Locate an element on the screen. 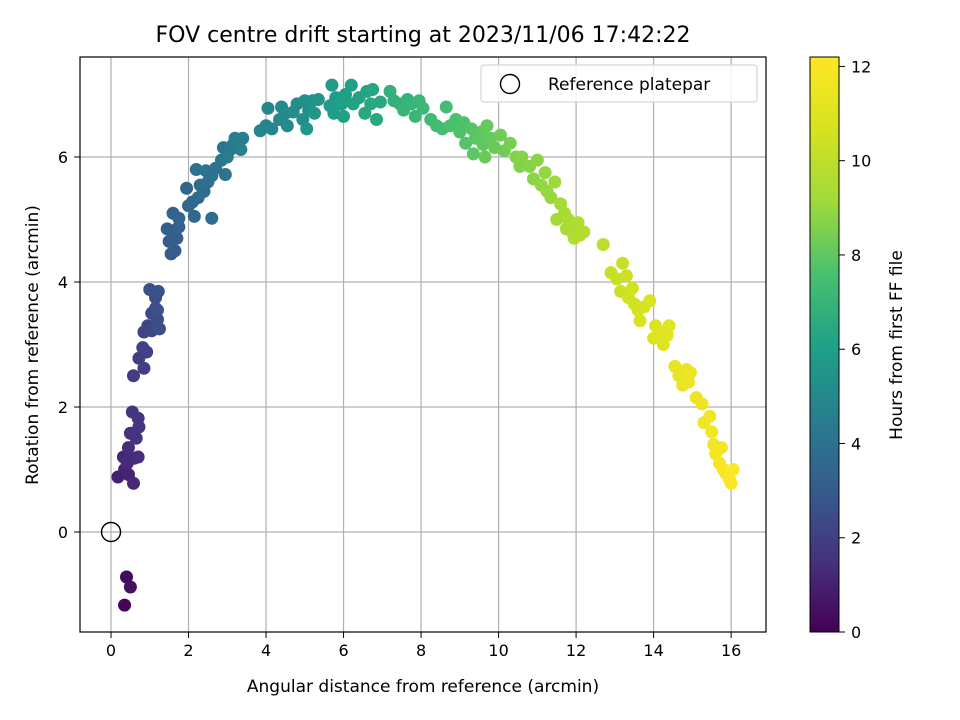 The height and width of the screenshot is (720, 960). colorbar: 0 2 4 6 8 10 12 Hours from first FF file is located at coordinates (858, 349).